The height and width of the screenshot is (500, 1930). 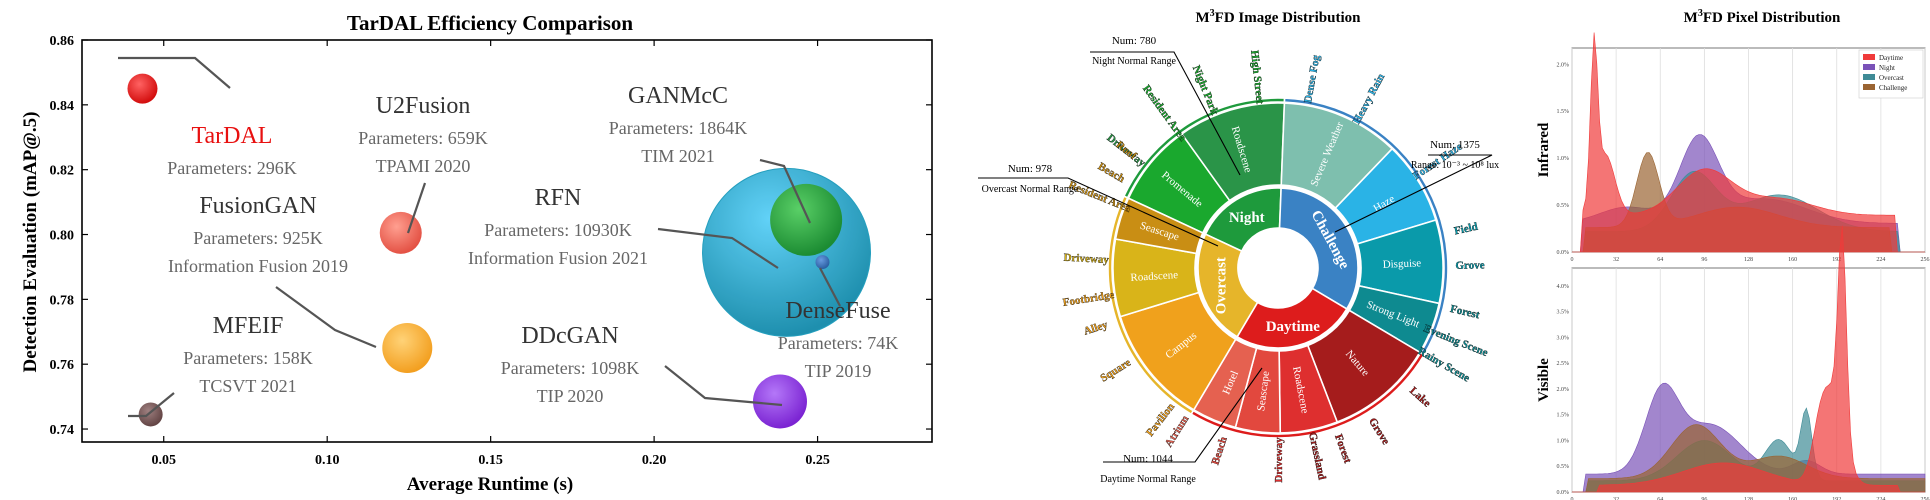 What do you see at coordinates (1563, 313) in the screenshot?
I see `y-tick-label: 3.5%` at bounding box center [1563, 313].